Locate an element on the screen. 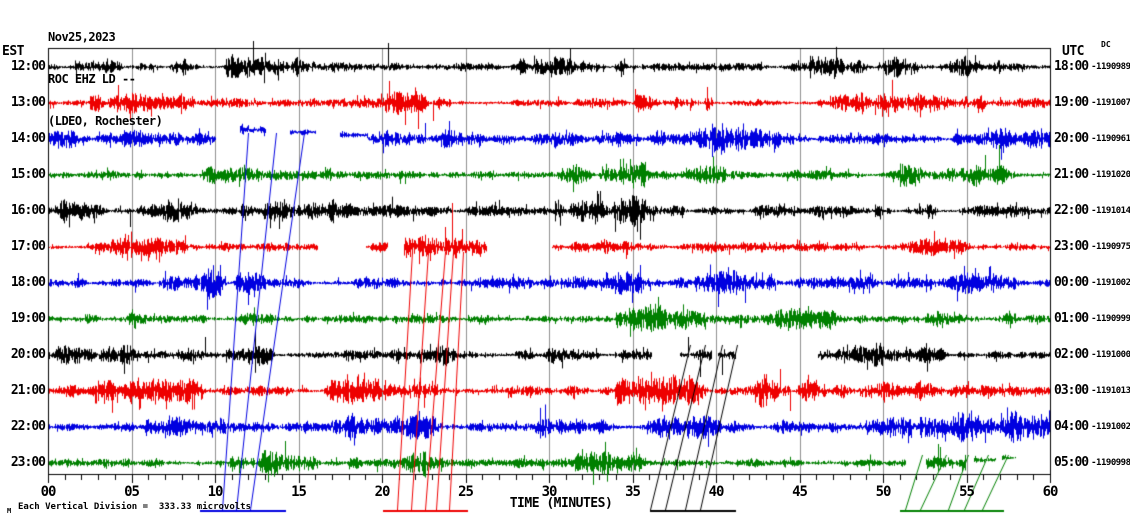 The height and width of the screenshot is (519, 1130). dc-offset-value: -1190998 is located at coordinates (1110, 463).